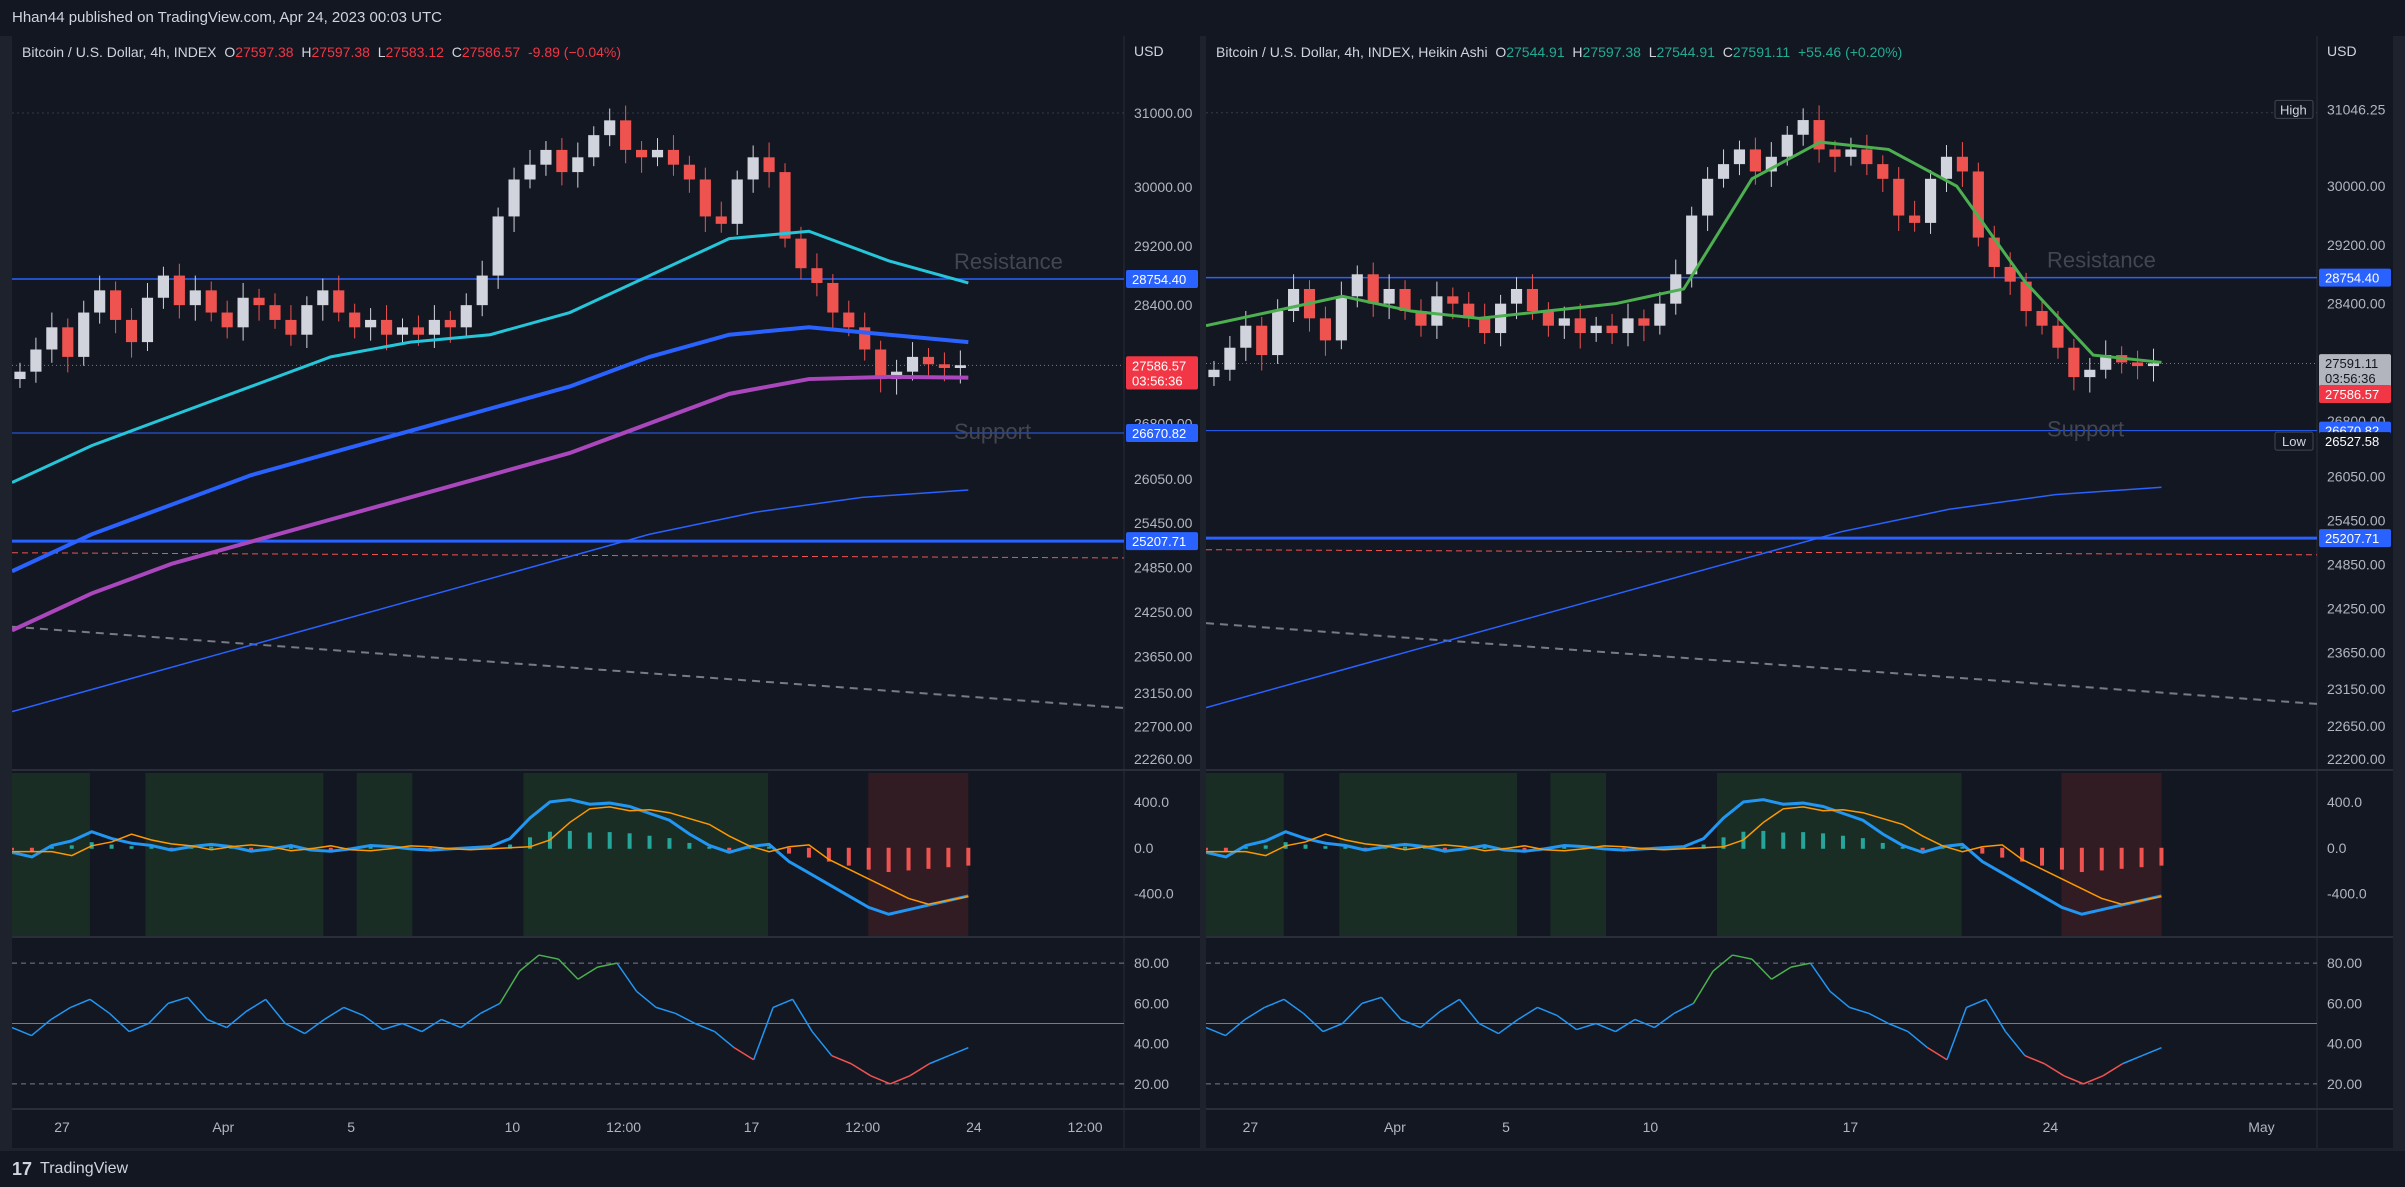  Describe the element at coordinates (84, 1168) in the screenshot. I see `footer-brand: TradingView` at that location.